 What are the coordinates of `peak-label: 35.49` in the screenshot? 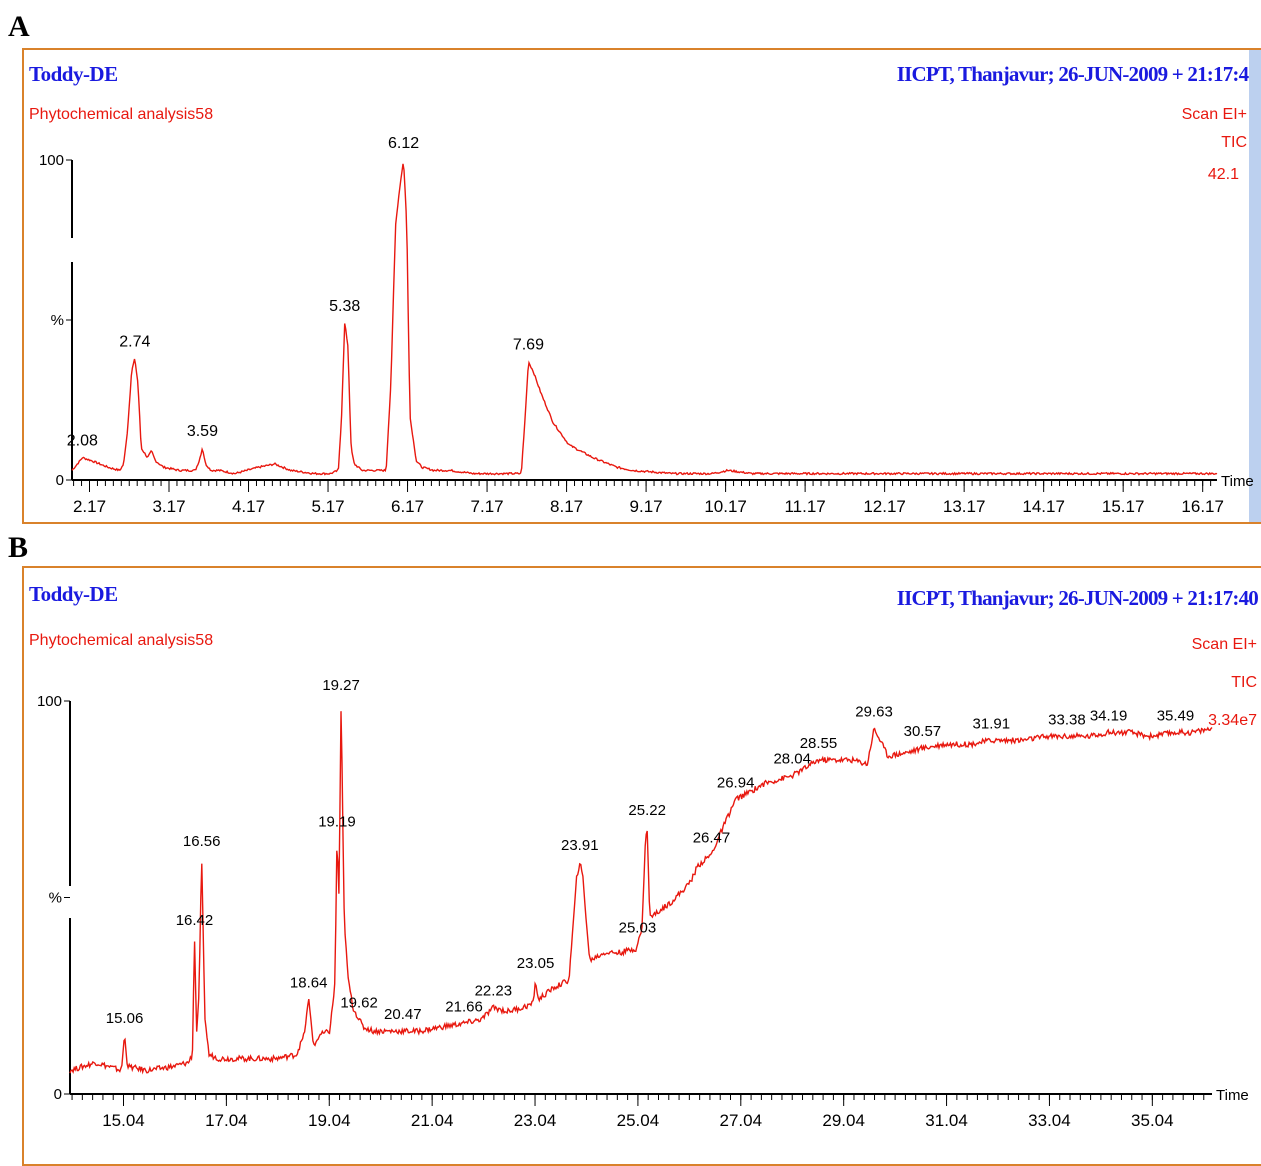 It's located at (1176, 715).